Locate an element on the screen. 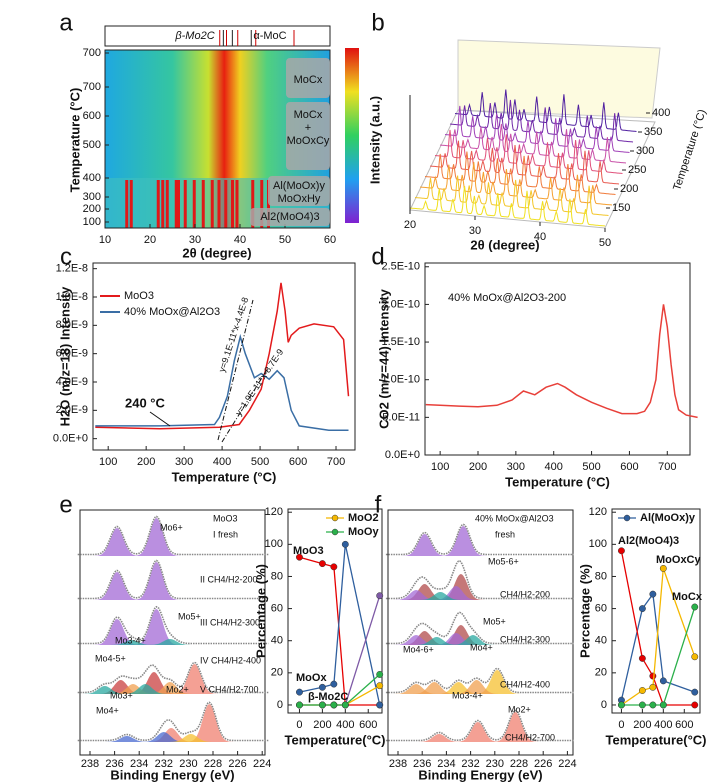  y-tick-label: 0.0E+0 is located at coordinates (70, 439).